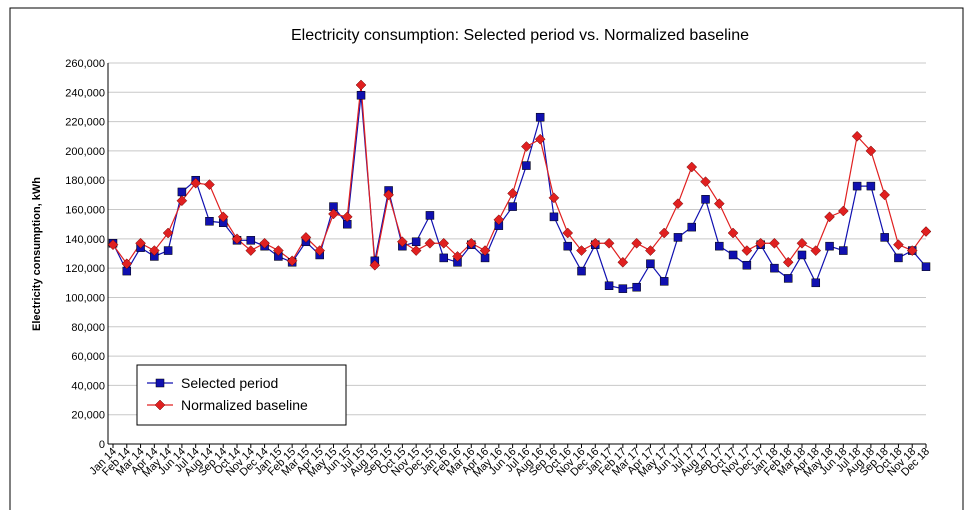 This screenshot has width=973, height=510. What do you see at coordinates (88, 357) in the screenshot?
I see `y-tick-label: 60,000` at bounding box center [88, 357].